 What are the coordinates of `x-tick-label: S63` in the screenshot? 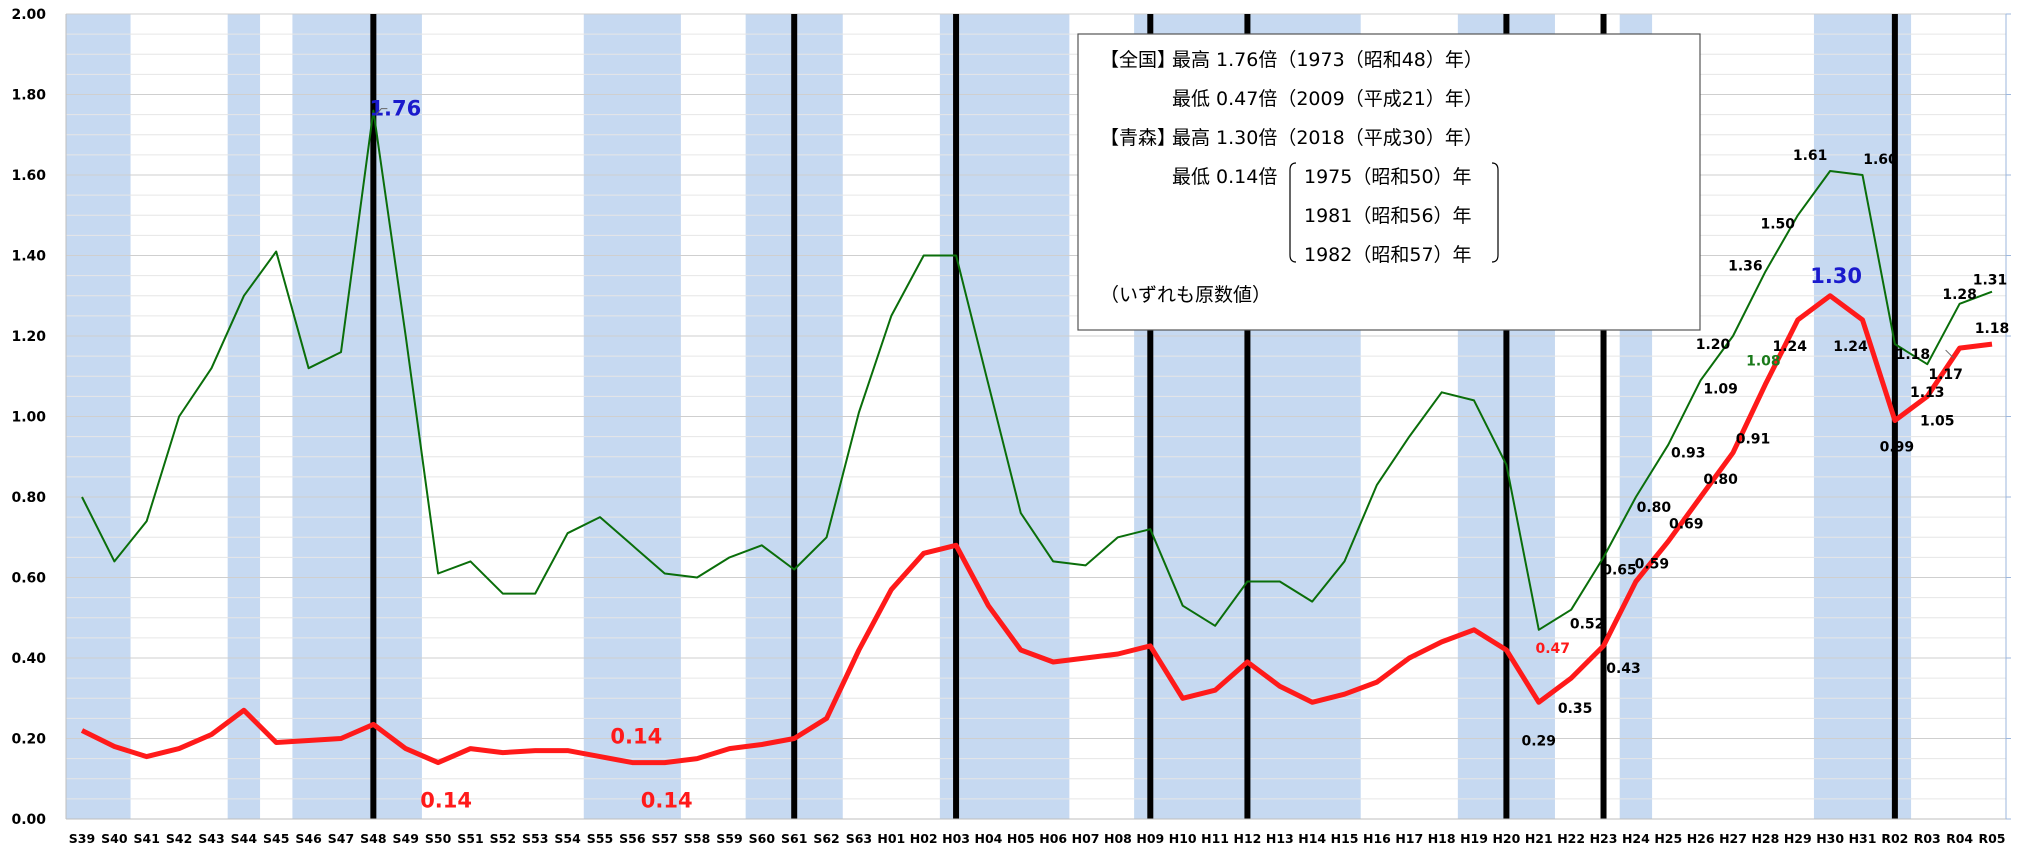 It's located at (859, 838).